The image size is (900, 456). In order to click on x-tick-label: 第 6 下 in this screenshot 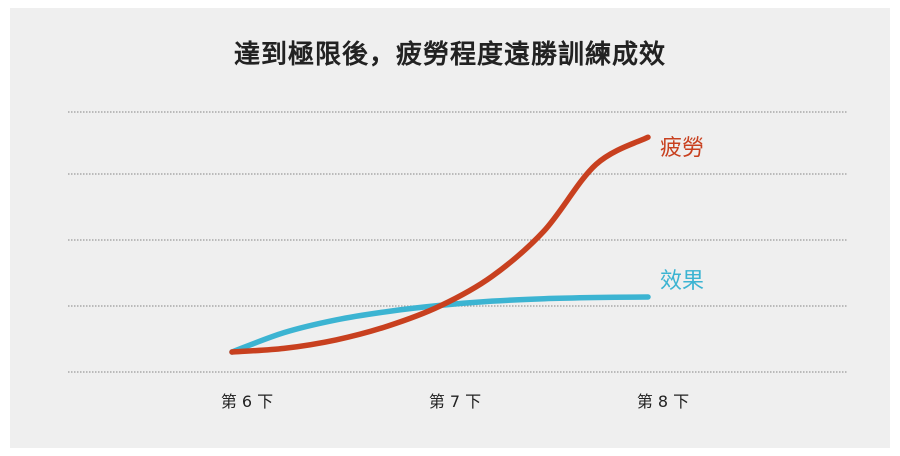, I will do `click(247, 401)`.